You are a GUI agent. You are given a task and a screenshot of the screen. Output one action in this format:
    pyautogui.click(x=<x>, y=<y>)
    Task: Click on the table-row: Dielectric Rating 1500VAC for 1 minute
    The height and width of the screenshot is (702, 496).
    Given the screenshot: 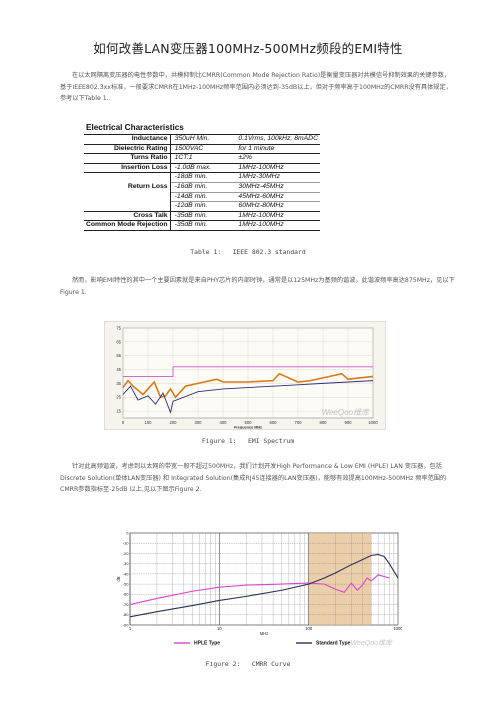 What is the action you would take?
    pyautogui.click(x=202, y=149)
    